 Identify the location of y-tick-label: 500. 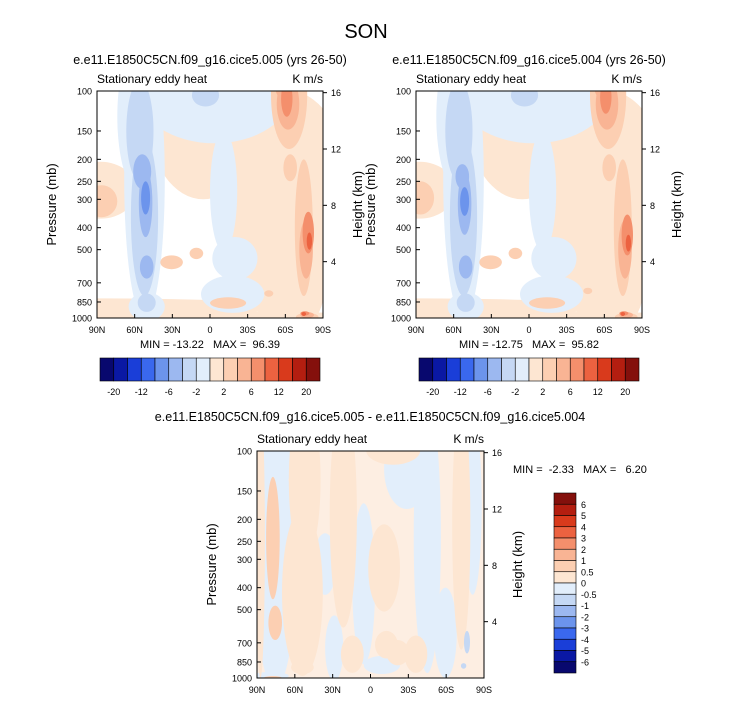
(403, 250).